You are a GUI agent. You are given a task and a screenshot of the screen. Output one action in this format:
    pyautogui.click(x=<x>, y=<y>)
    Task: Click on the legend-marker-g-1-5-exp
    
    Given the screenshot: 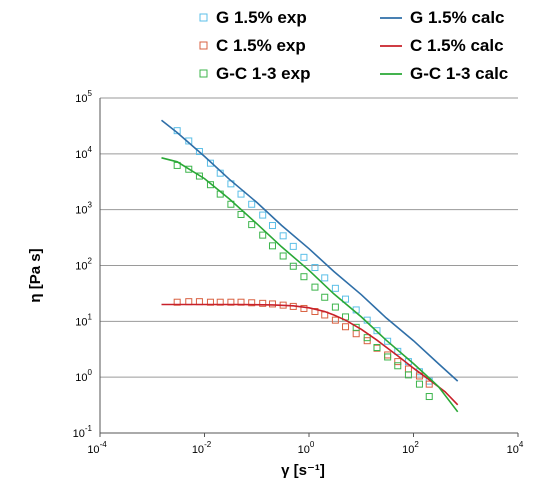 What is the action you would take?
    pyautogui.click(x=203, y=17)
    